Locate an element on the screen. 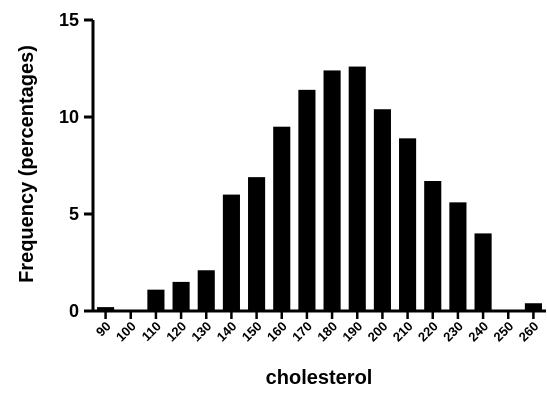 The width and height of the screenshot is (547, 396). x-tick-label-230: 230 is located at coordinates (453, 332).